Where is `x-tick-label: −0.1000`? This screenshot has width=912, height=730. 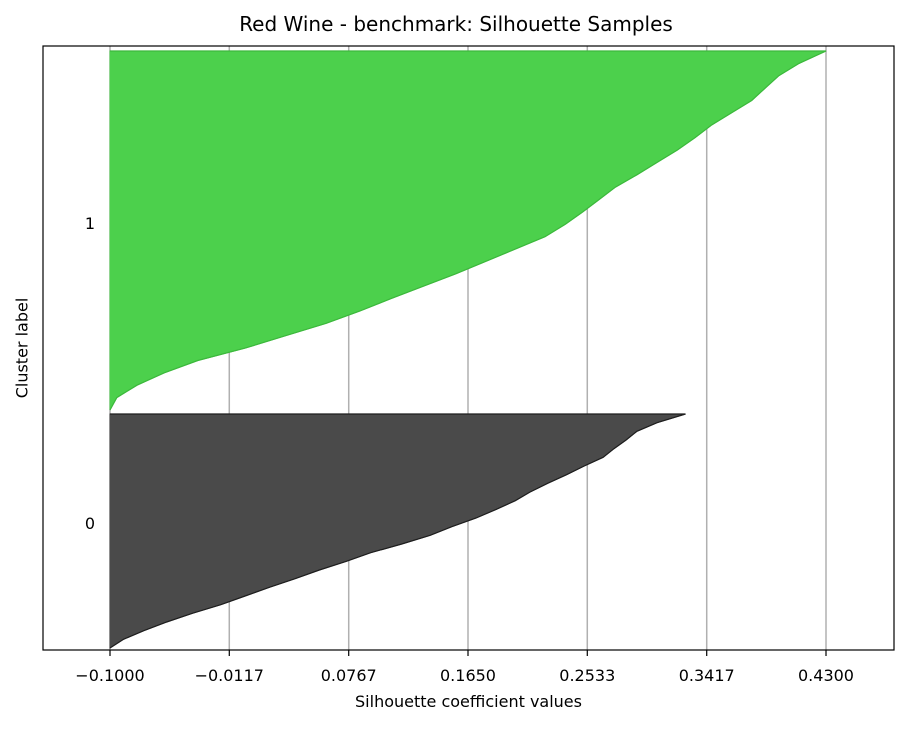
x-tick-label: −0.1000 is located at coordinates (109, 675).